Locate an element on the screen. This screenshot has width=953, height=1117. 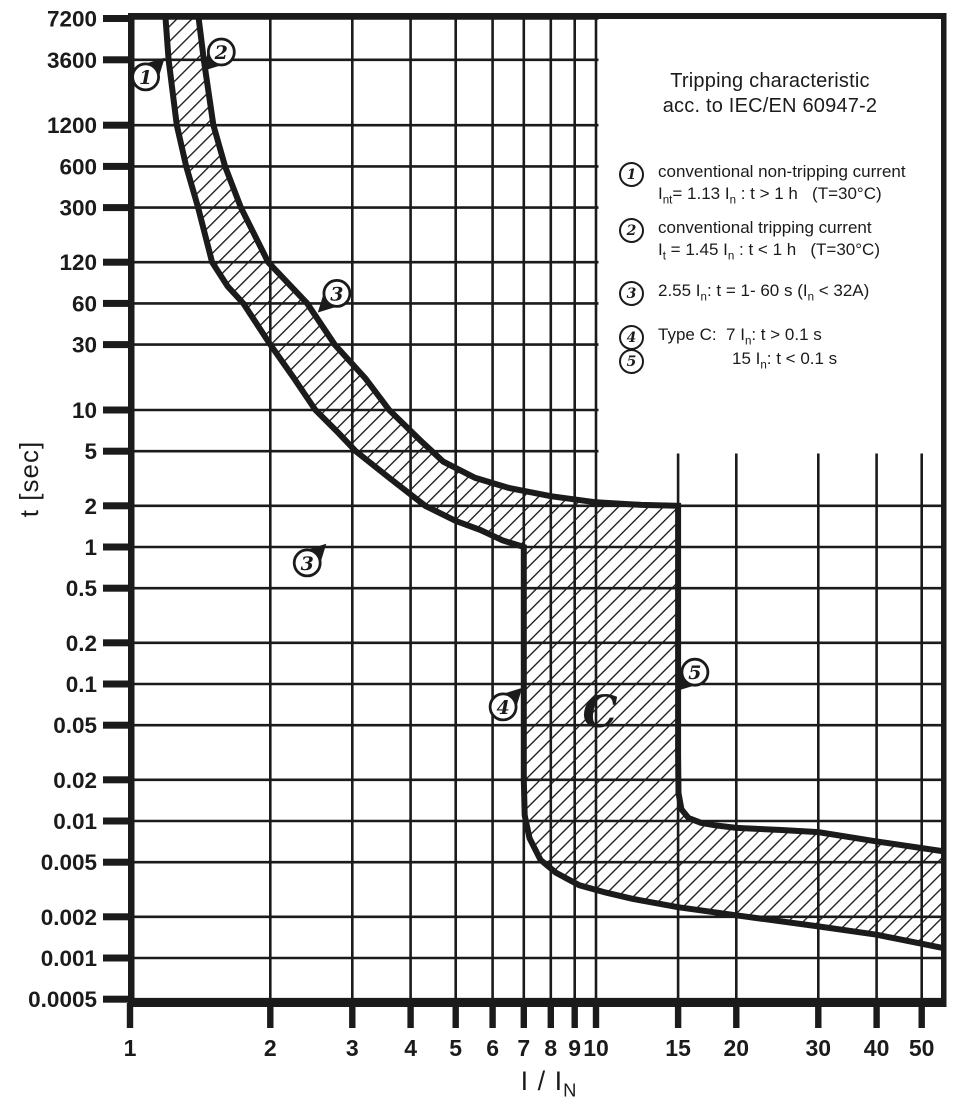
y-tick-label: 3600 is located at coordinates (72, 60).